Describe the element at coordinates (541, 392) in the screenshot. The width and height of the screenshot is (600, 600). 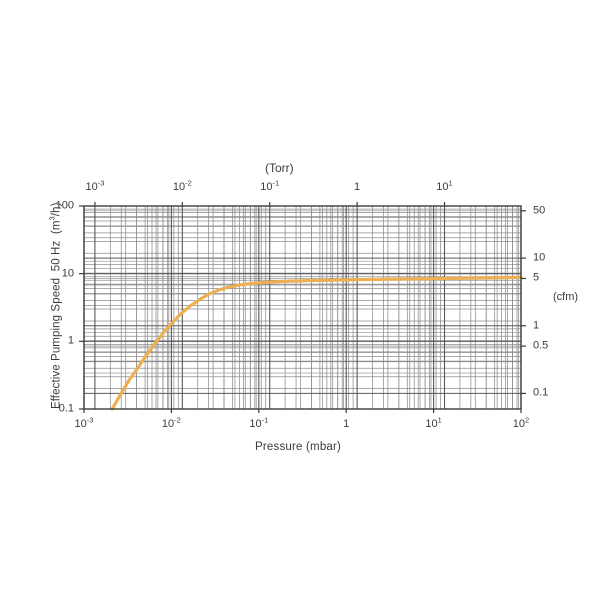
I see `right-tick-label-5: 0.1` at that location.